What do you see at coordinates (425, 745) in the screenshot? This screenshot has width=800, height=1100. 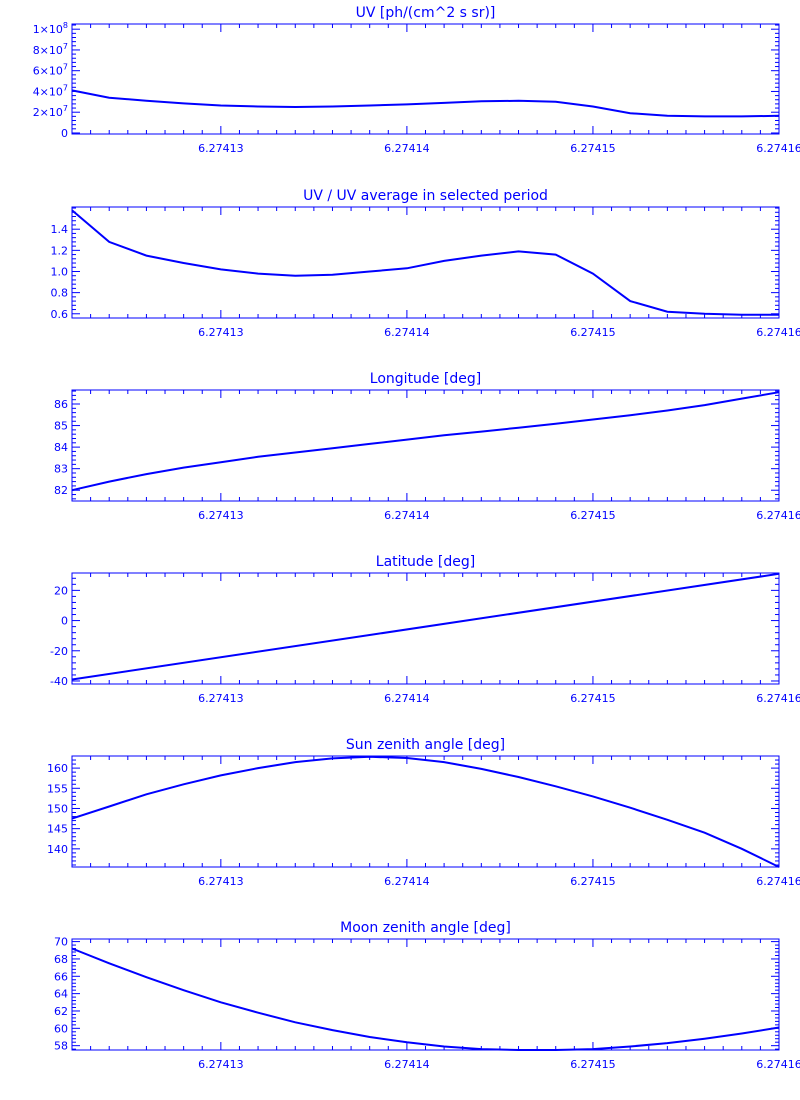 I see `plot-title: Sun zenith angle [deg]` at bounding box center [425, 745].